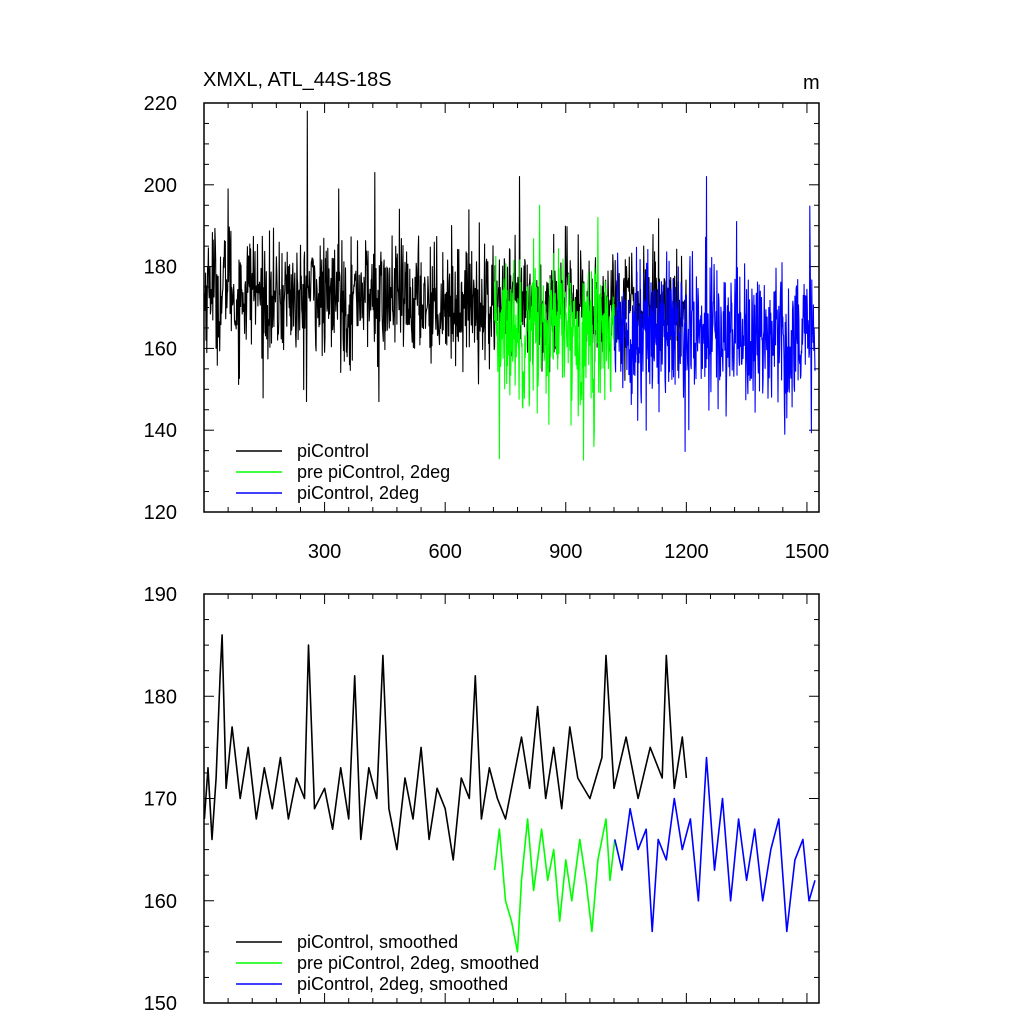 This screenshot has width=1024, height=1024. What do you see at coordinates (807, 552) in the screenshot?
I see `x-tick-label: 1500` at bounding box center [807, 552].